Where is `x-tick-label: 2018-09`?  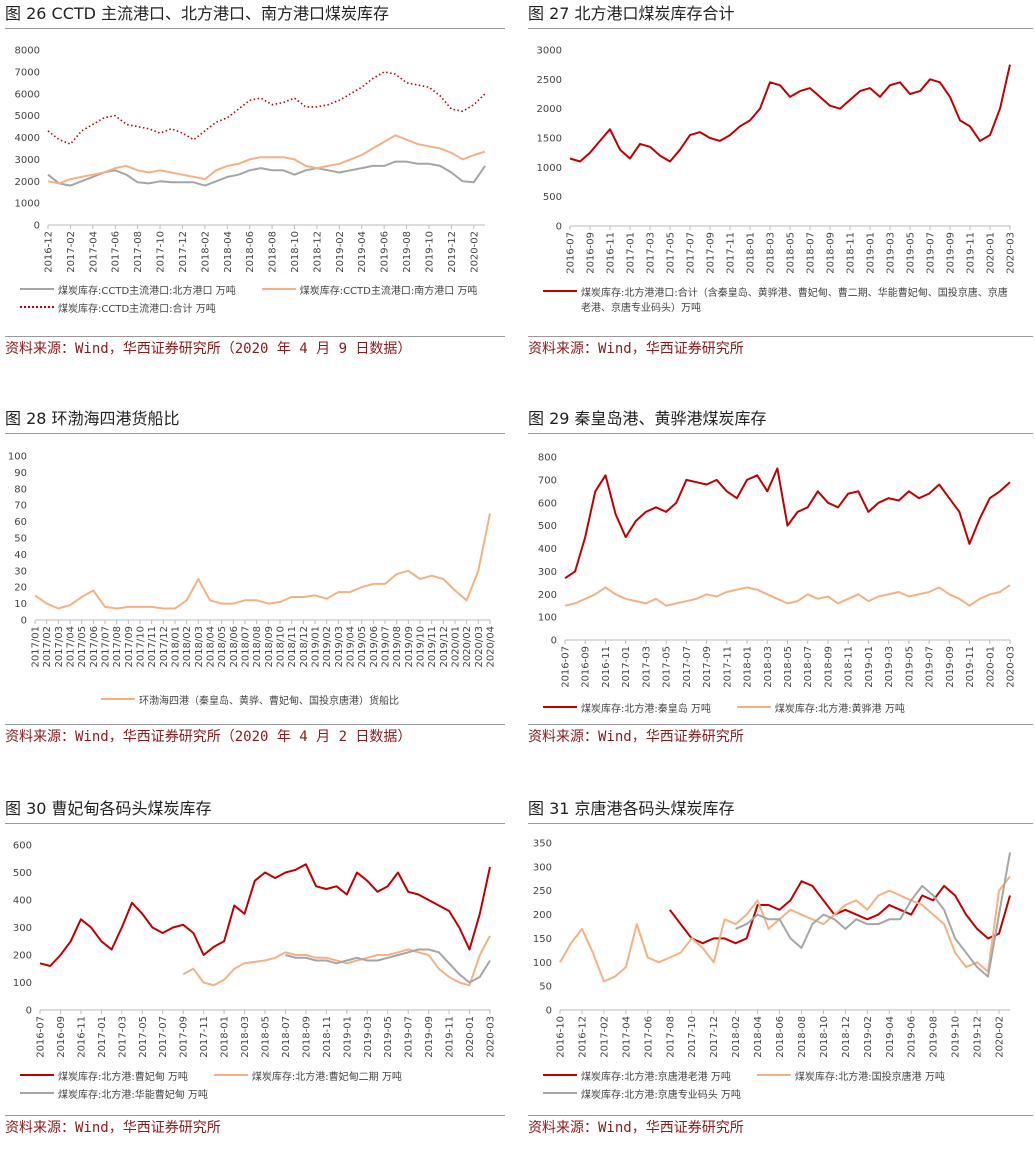
x-tick-label: 2018-09 is located at coordinates (306, 1037).